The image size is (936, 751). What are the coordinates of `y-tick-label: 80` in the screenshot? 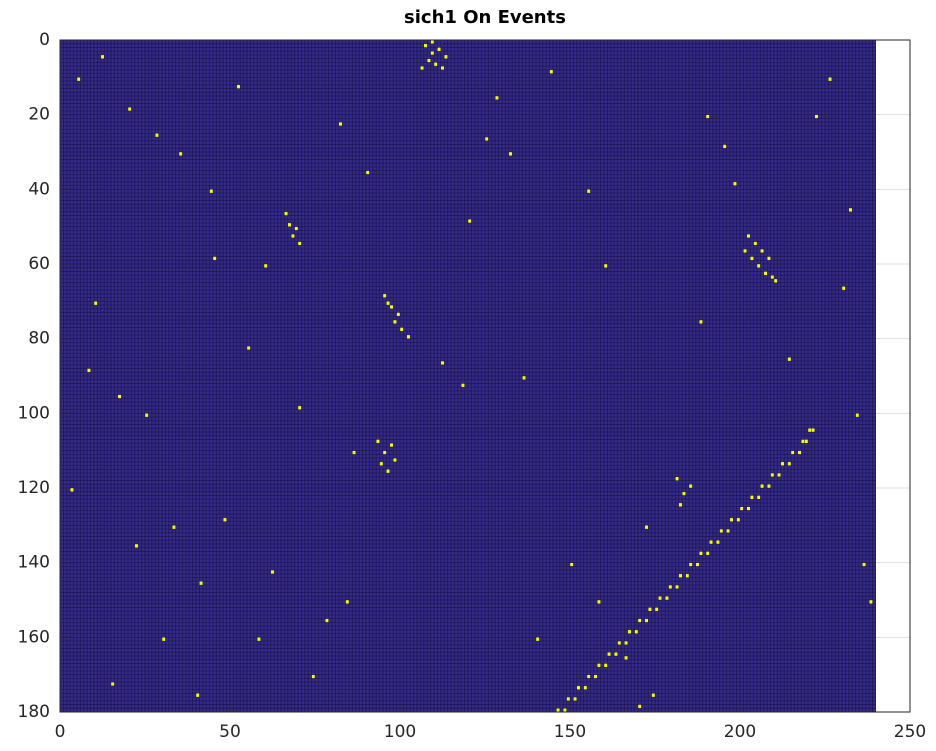 It's located at (39, 339).